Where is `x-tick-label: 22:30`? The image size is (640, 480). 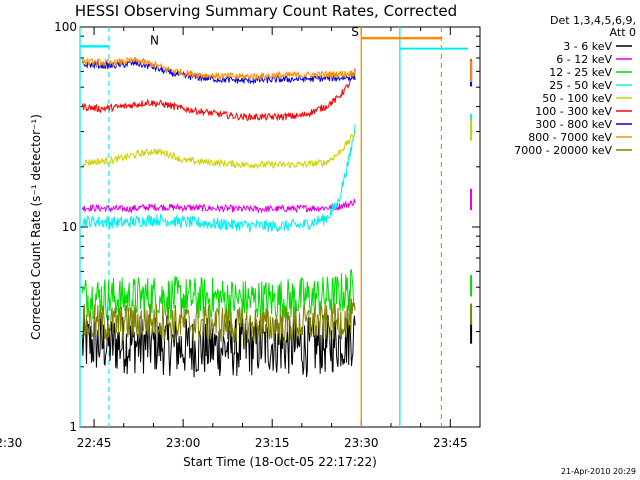
x-tick-label: 22:30 is located at coordinates (11, 443).